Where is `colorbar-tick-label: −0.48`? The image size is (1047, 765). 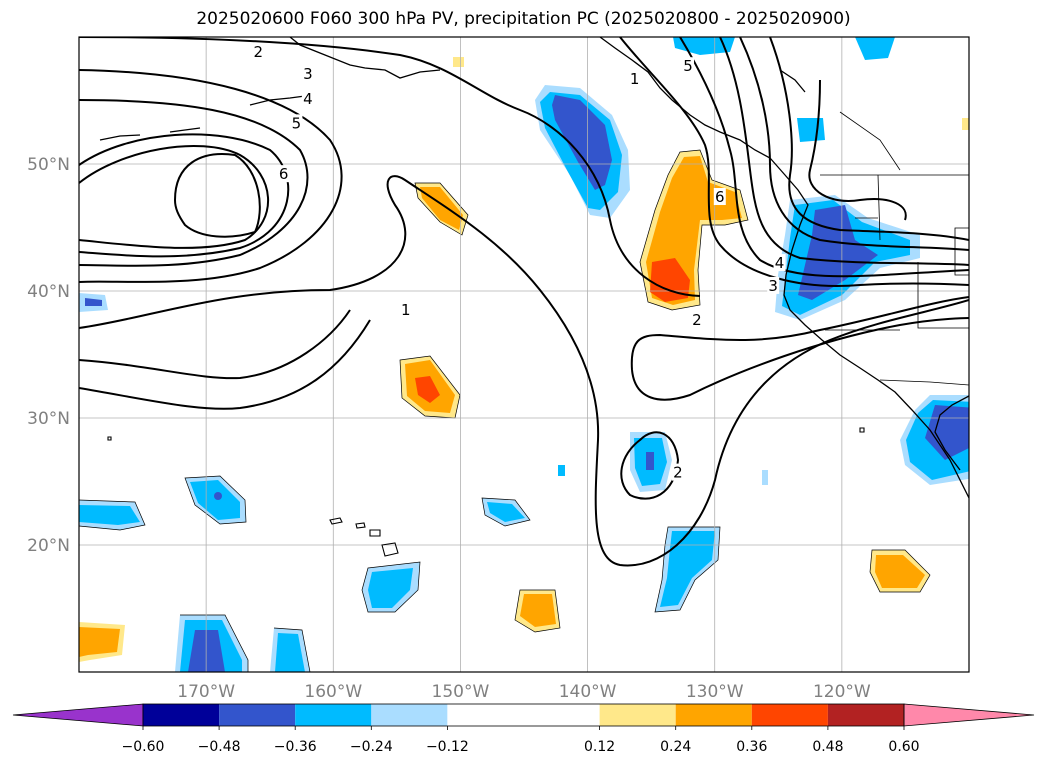
colorbar-tick-label: −0.48 is located at coordinates (219, 747).